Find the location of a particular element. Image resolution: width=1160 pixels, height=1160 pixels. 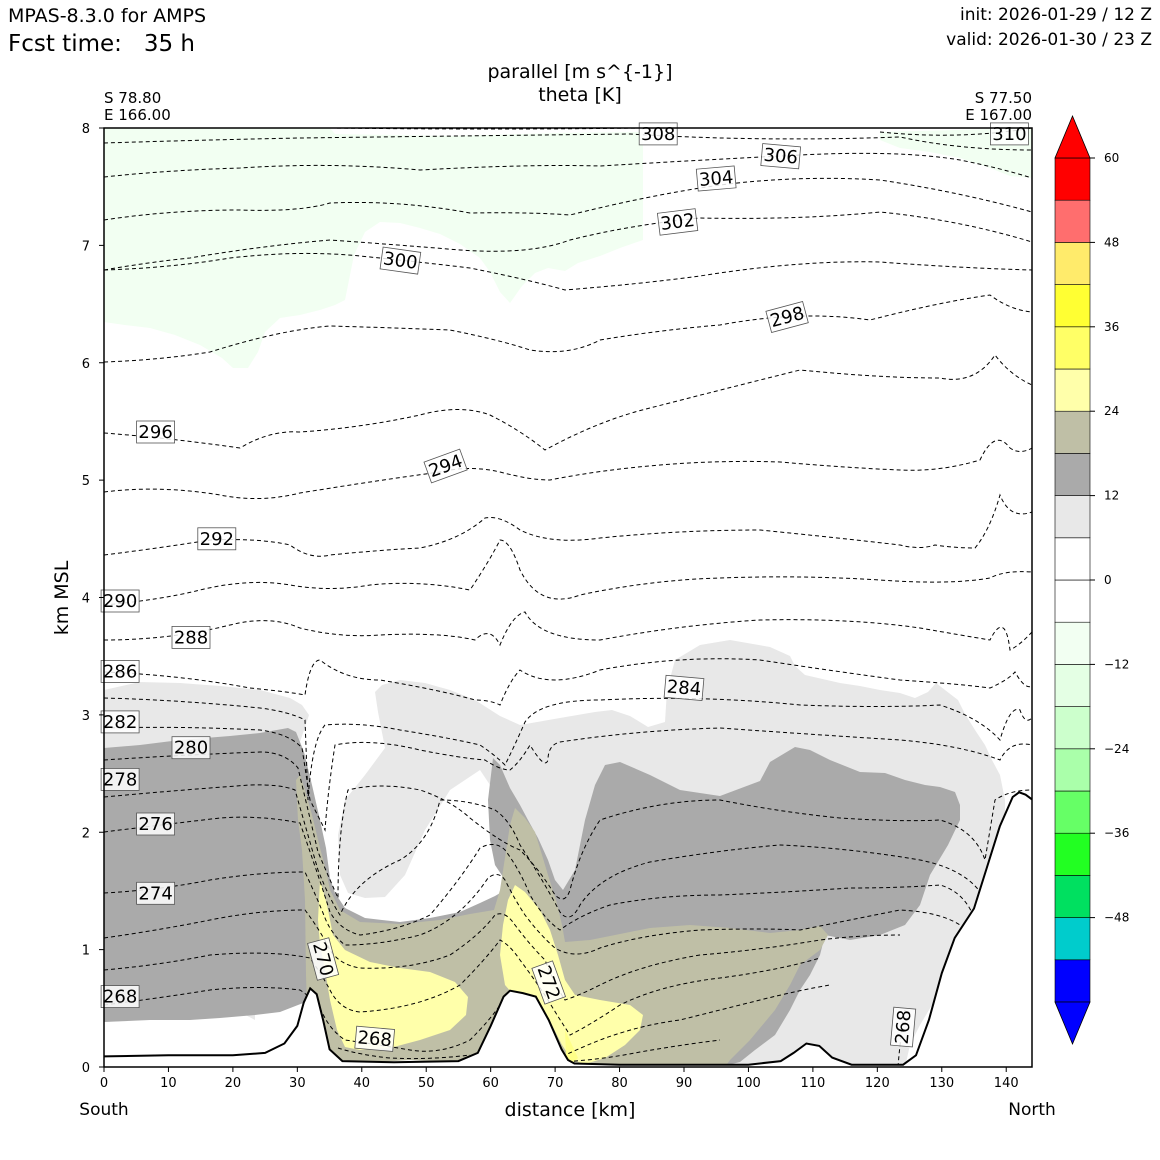

theta-label: 288 is located at coordinates (191, 637).